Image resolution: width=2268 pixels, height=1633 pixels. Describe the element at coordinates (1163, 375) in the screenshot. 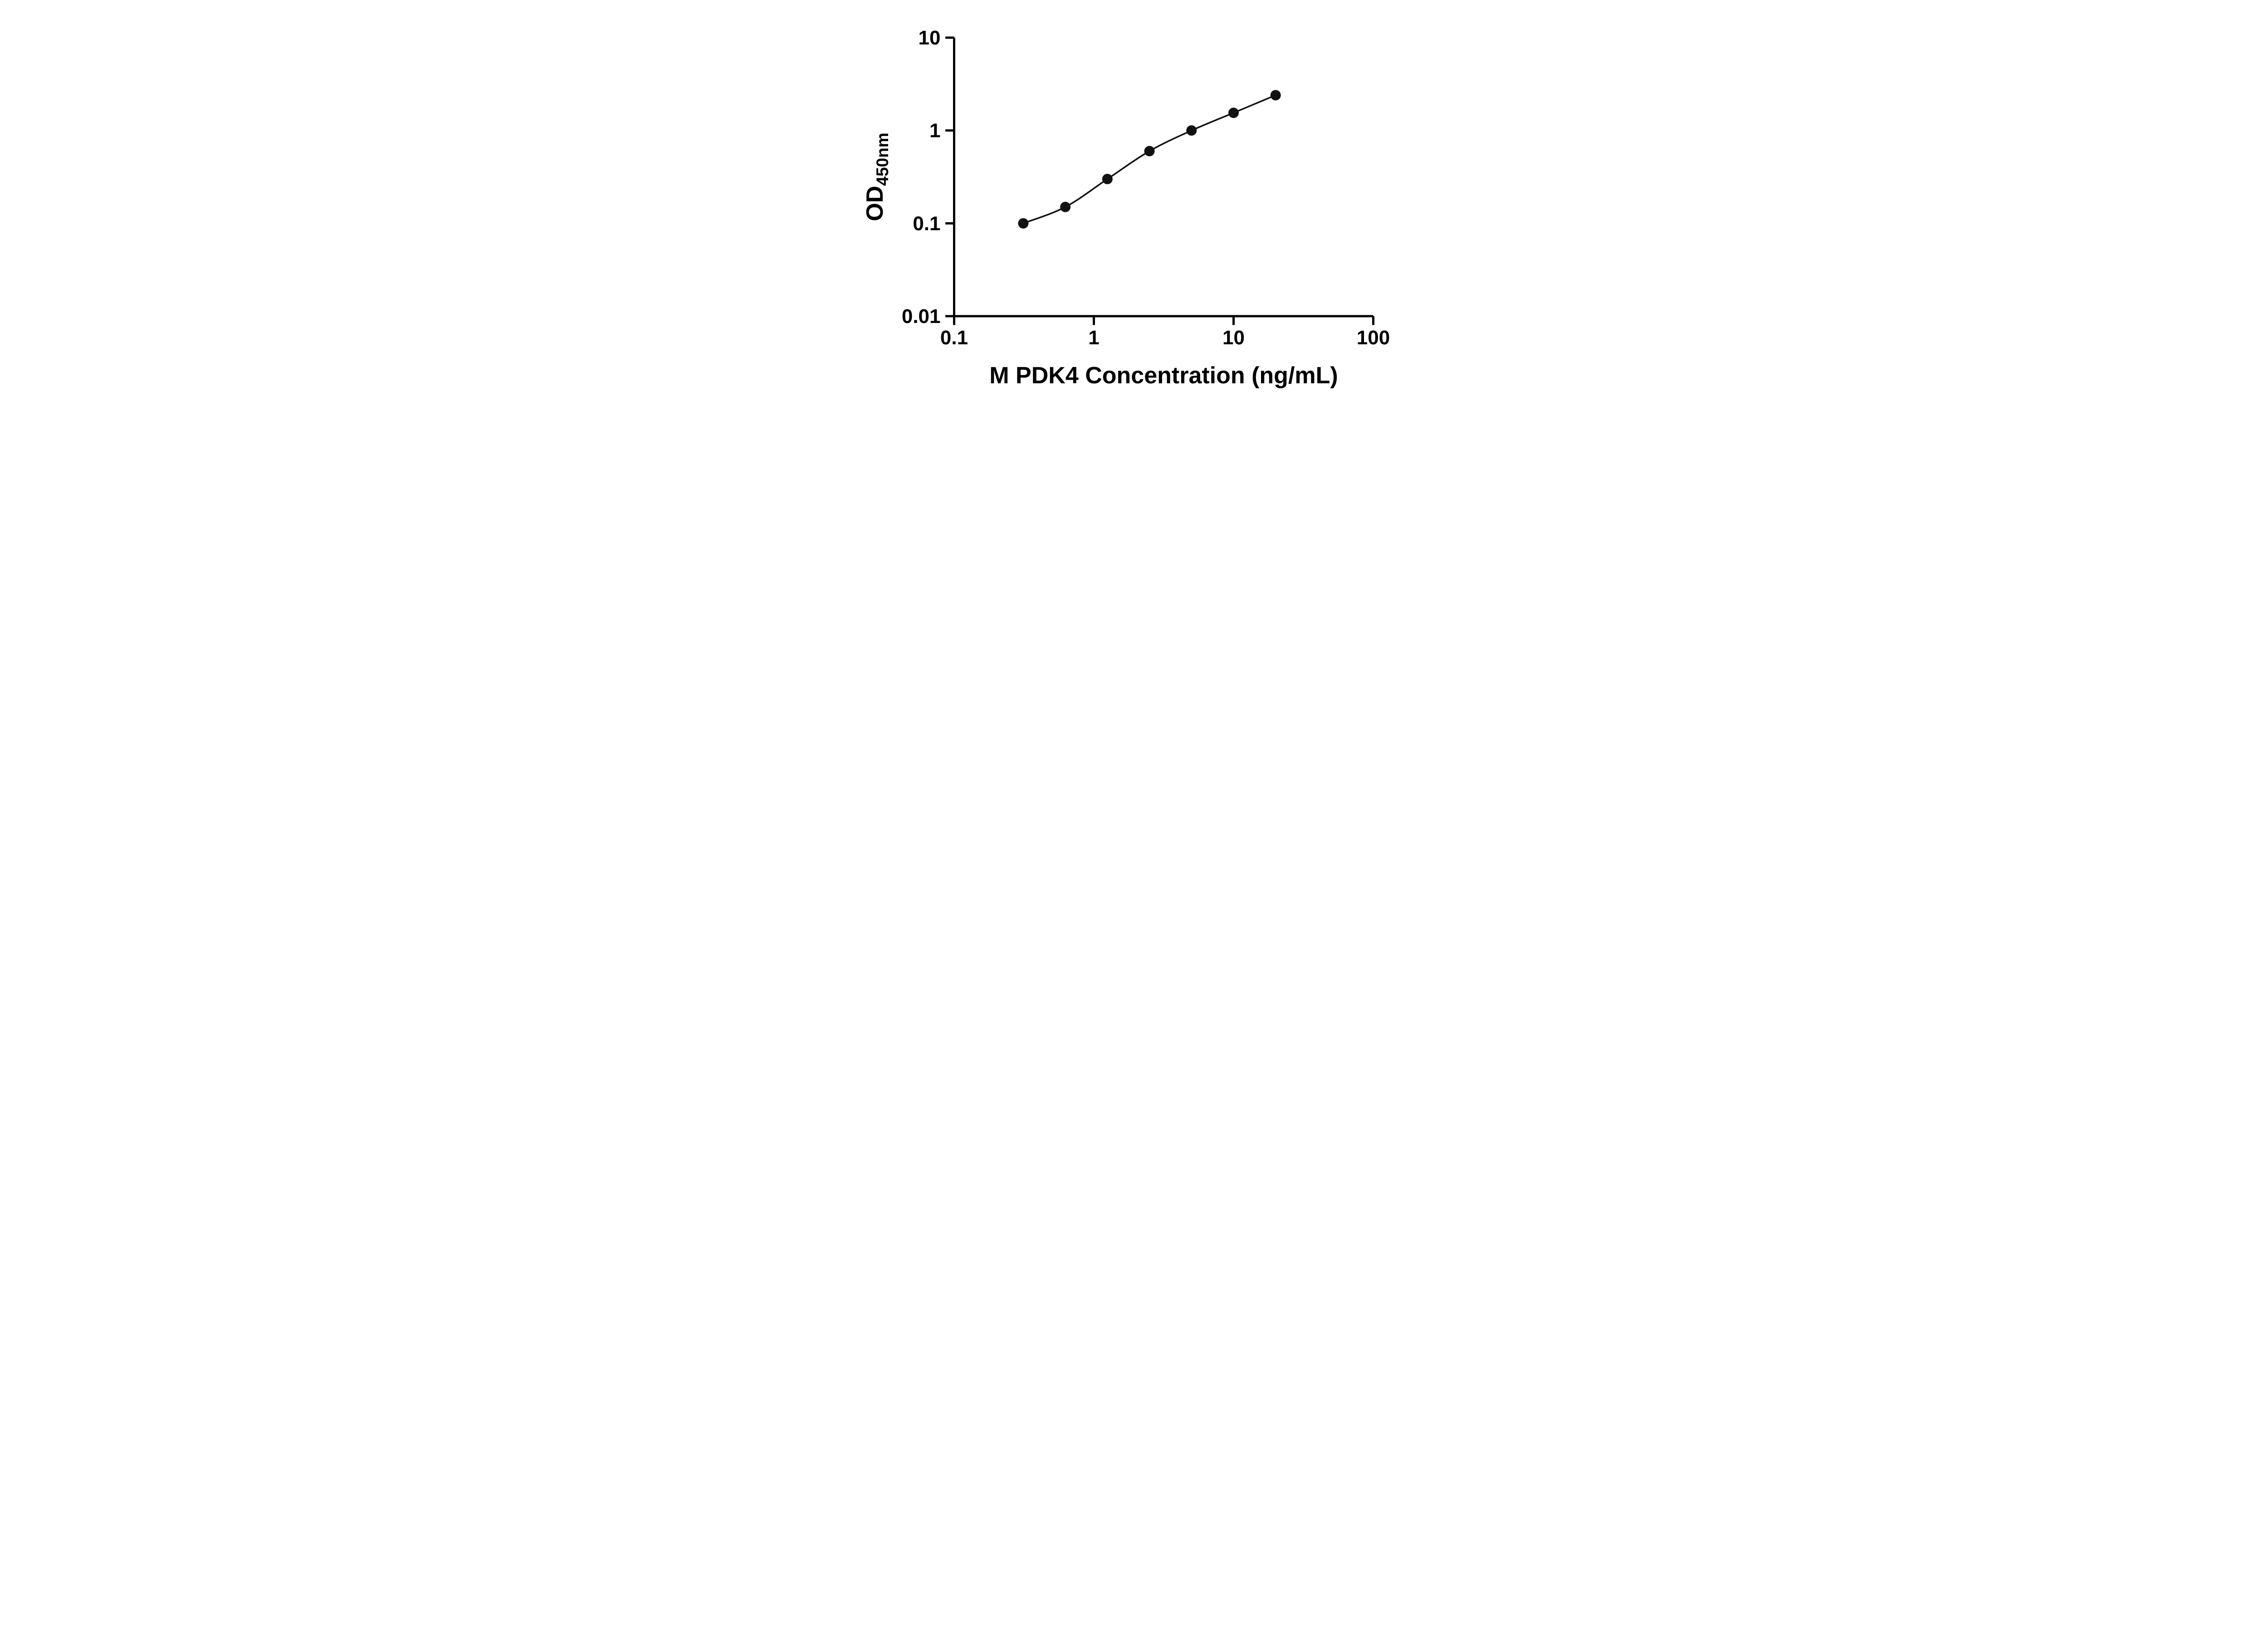

I see `x-axis-title: M PDK4 Concentration (ng/mL)` at that location.